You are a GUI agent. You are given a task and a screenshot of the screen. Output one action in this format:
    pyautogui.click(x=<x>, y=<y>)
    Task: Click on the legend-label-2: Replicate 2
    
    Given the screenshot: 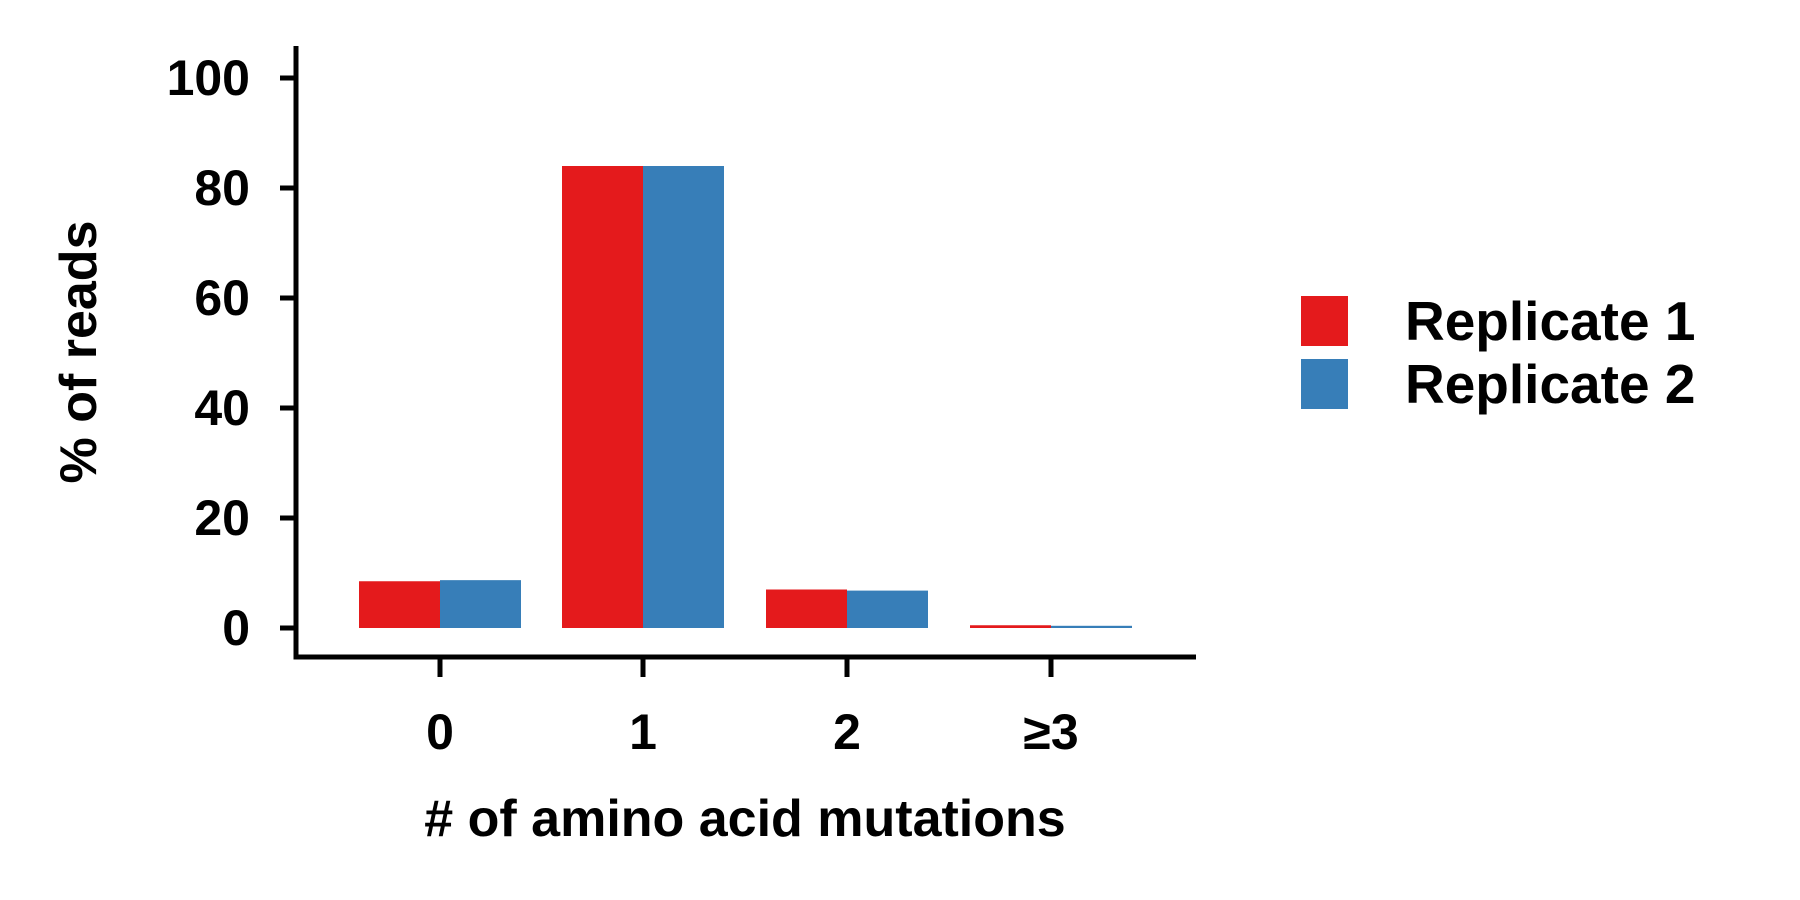 What is the action you would take?
    pyautogui.click(x=1550, y=384)
    